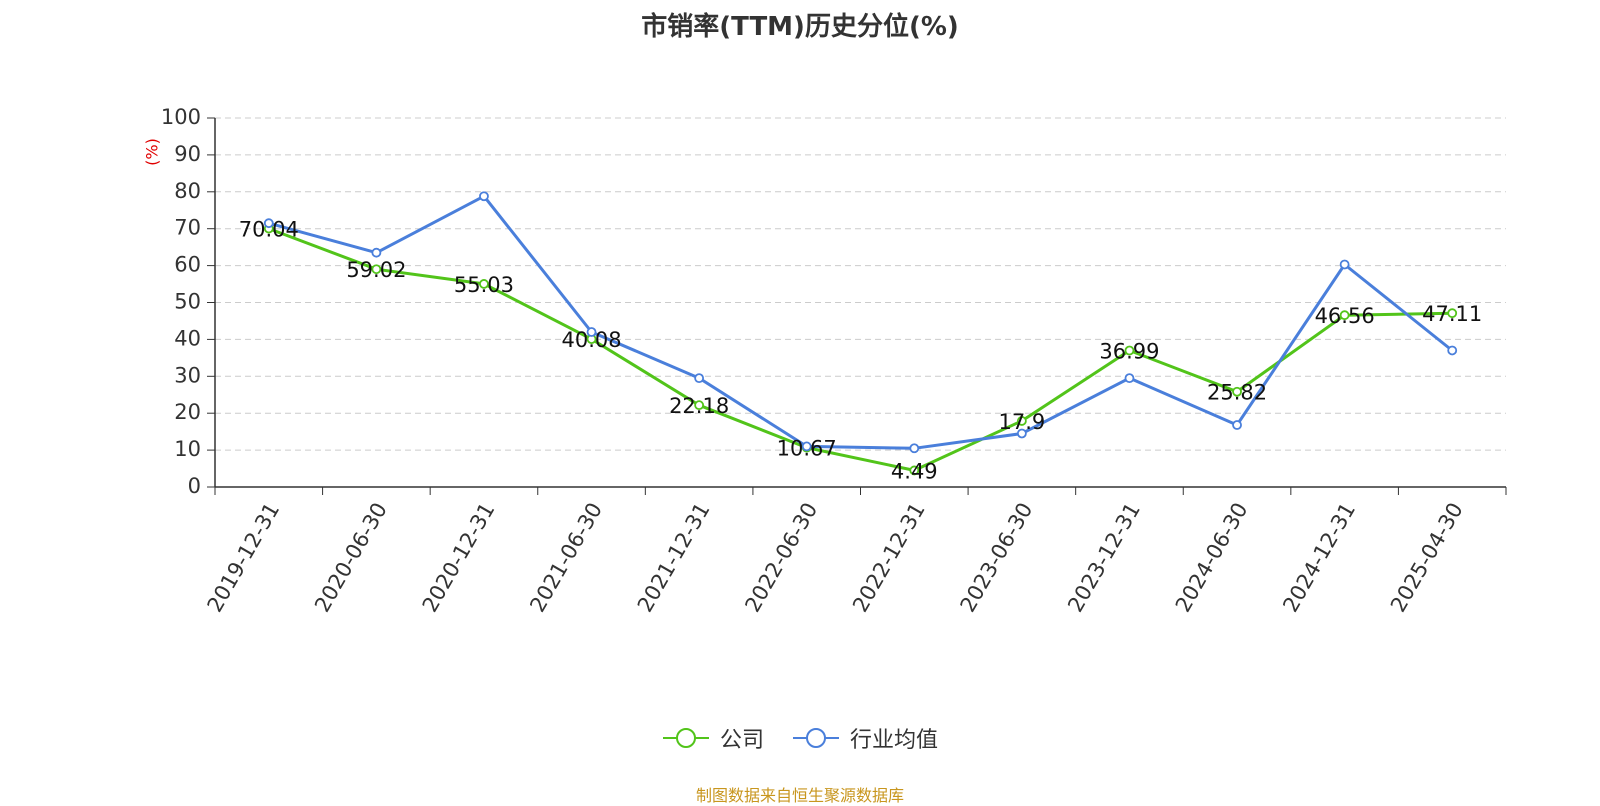 The width and height of the screenshot is (1600, 806). Describe the element at coordinates (187, 191) in the screenshot. I see `y-tick-label: 80` at that location.